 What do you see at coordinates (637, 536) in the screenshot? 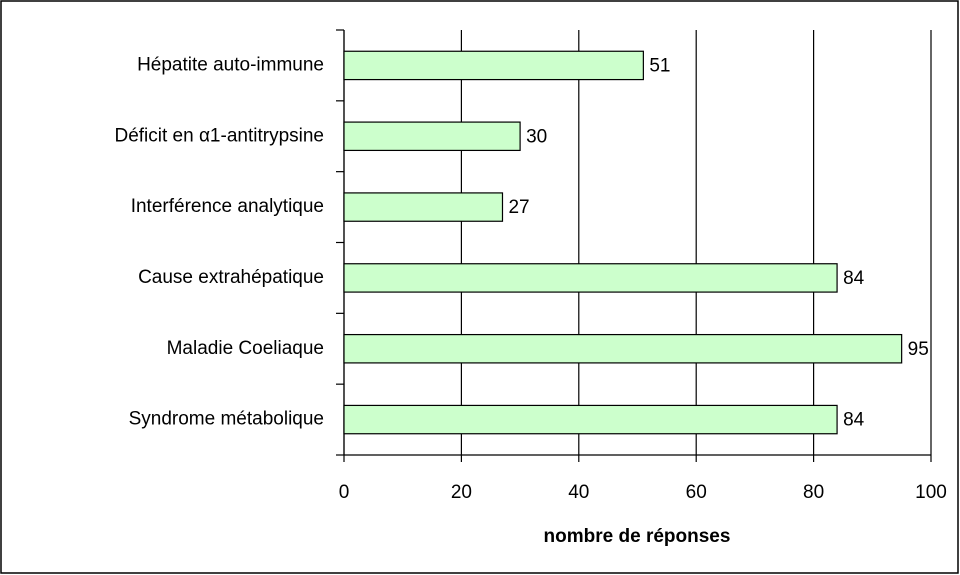
I see `x-axis-label: nombre de réponses` at bounding box center [637, 536].